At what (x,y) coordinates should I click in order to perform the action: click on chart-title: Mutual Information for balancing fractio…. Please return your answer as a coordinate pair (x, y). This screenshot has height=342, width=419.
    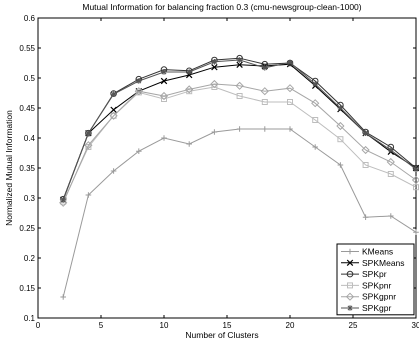
    Looking at the image, I should click on (221, 7).